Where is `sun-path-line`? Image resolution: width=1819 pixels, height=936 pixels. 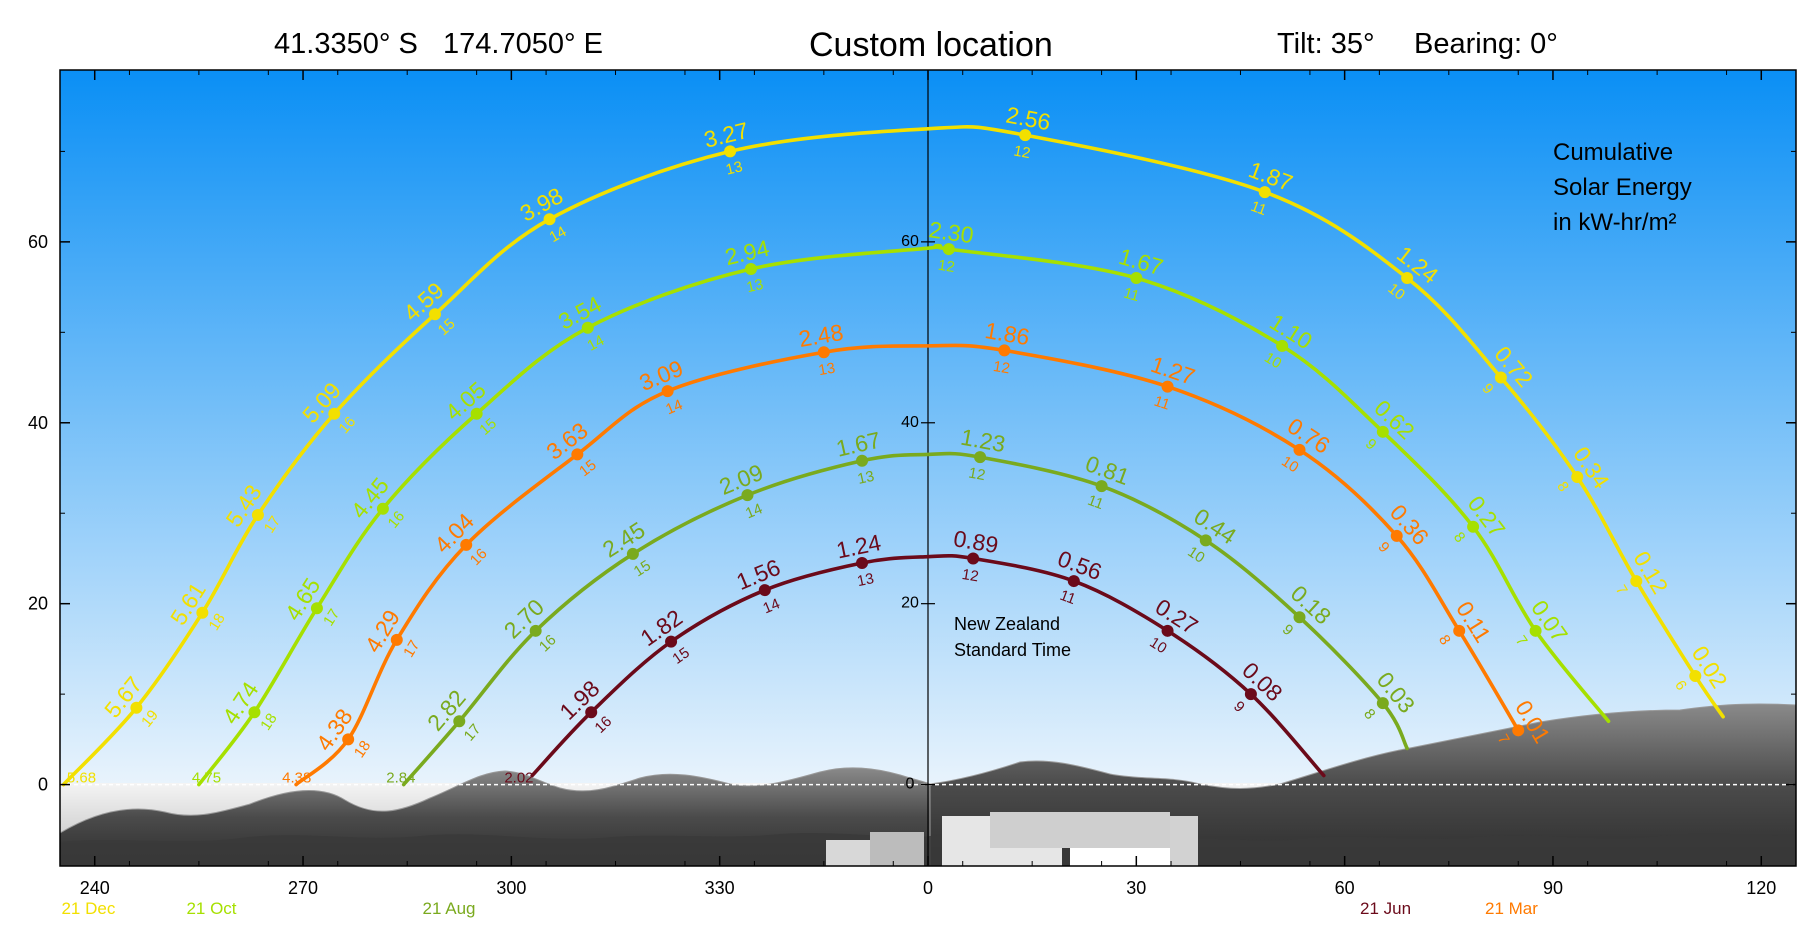
sun-path-line is located at coordinates (928, 665).